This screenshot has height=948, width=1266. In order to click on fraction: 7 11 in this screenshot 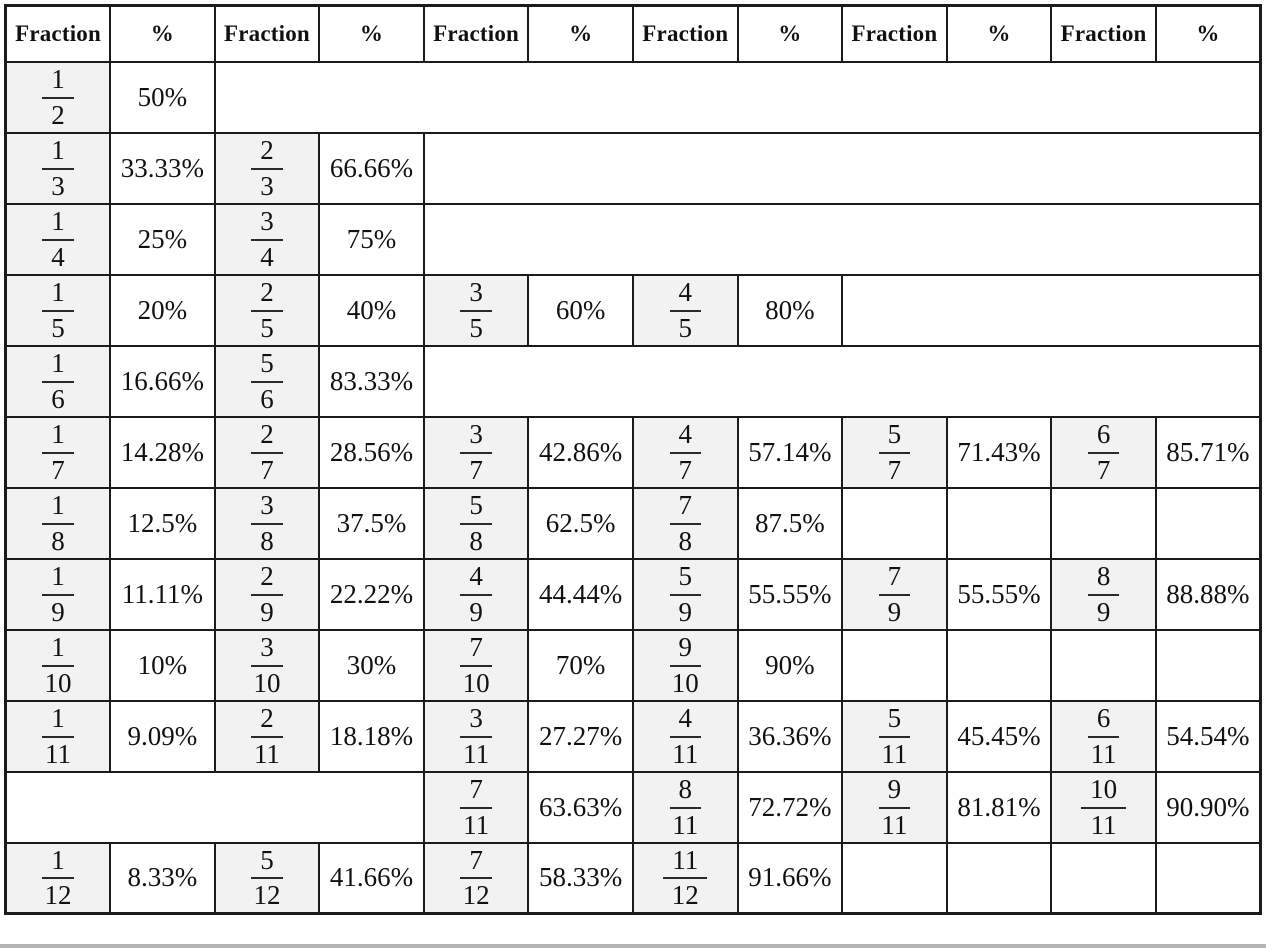, I will do `click(476, 807)`.